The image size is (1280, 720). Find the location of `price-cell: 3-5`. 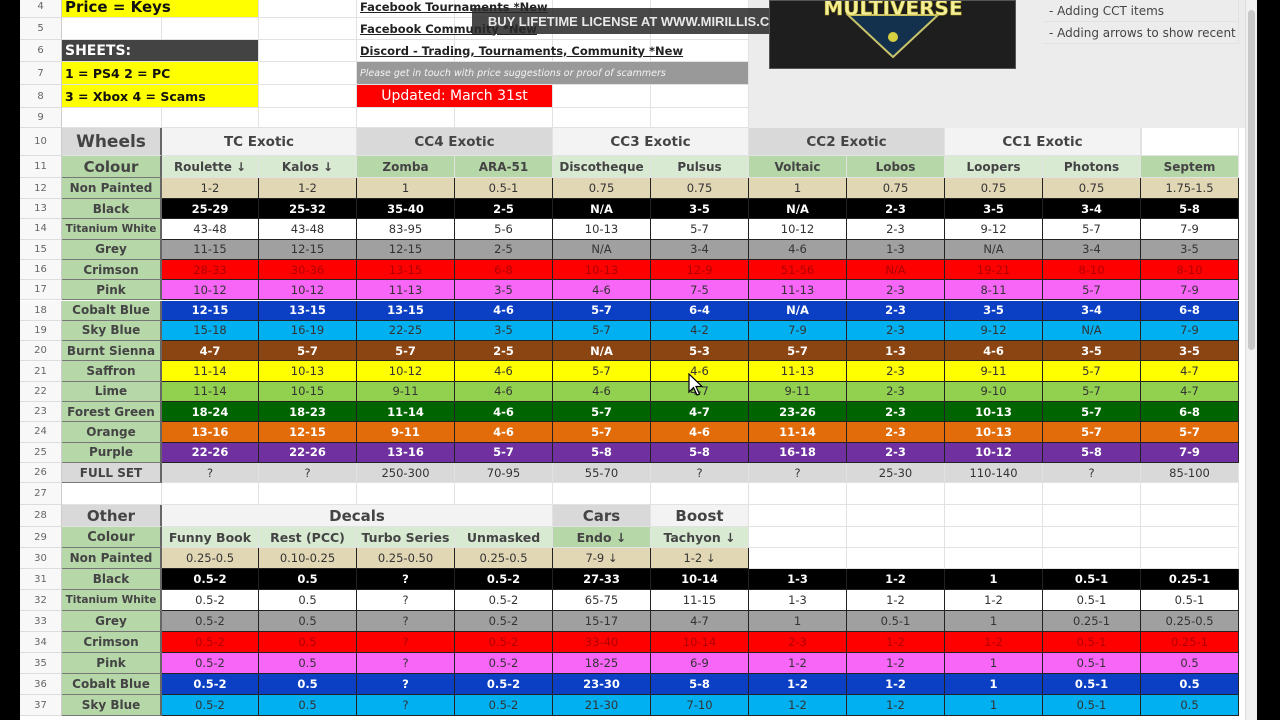

price-cell: 3-5 is located at coordinates (1092, 351).